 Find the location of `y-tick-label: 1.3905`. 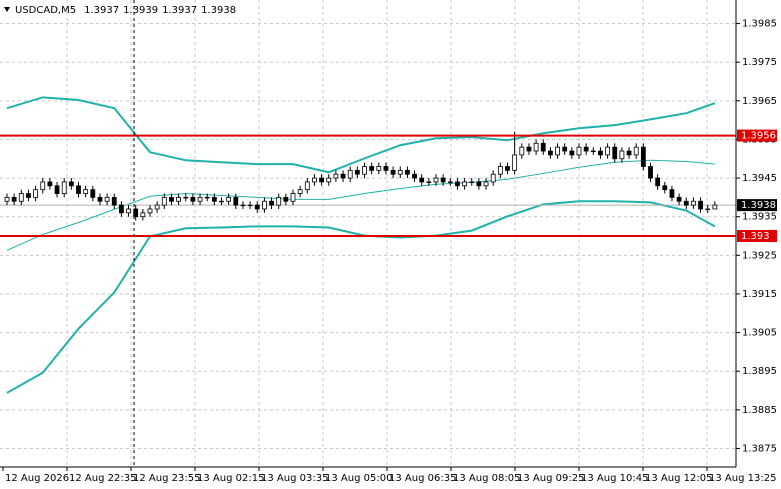

y-tick-label: 1.3905 is located at coordinates (759, 333).